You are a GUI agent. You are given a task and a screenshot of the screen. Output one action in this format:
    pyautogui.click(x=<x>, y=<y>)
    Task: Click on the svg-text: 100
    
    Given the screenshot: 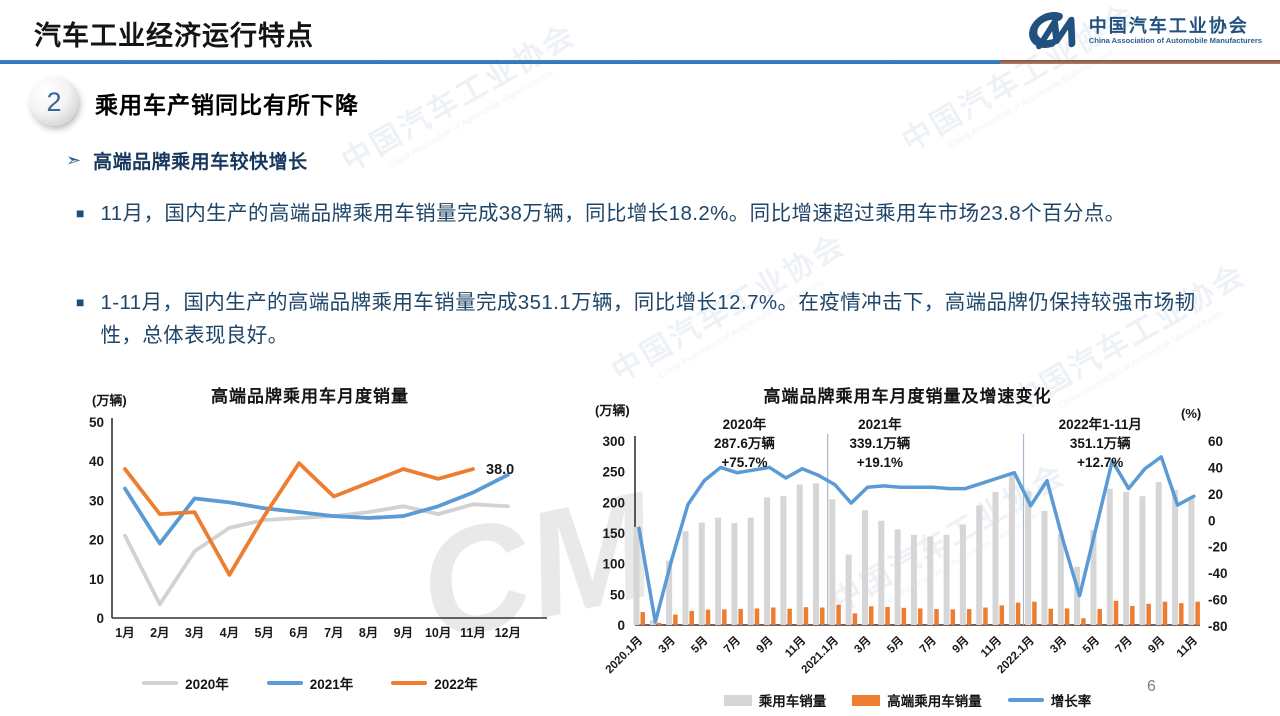 What is the action you would take?
    pyautogui.click(x=613, y=564)
    